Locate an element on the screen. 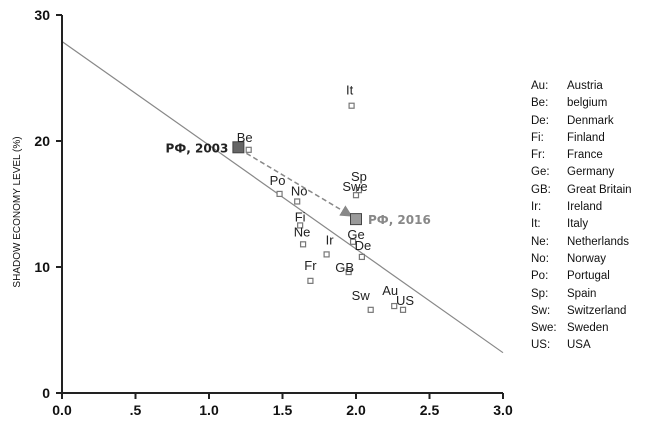  legend-name: Finland is located at coordinates (586, 137).